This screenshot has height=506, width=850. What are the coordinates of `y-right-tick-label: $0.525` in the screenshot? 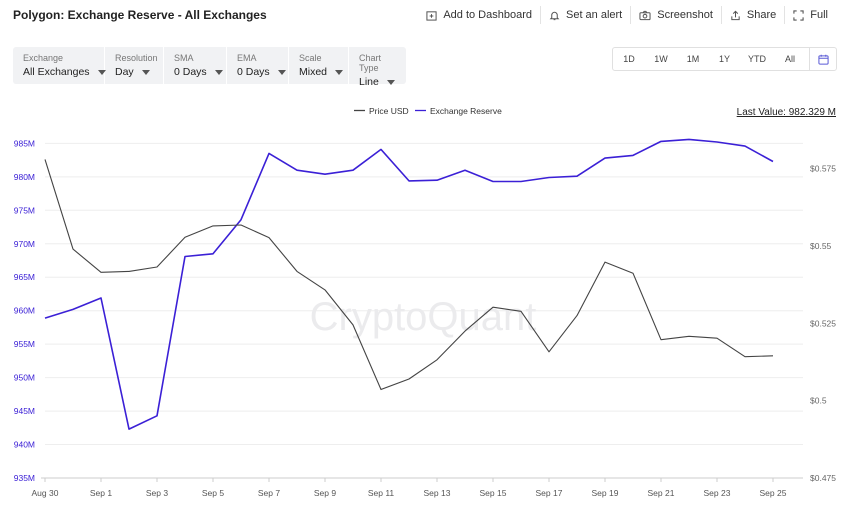 It's located at (823, 323).